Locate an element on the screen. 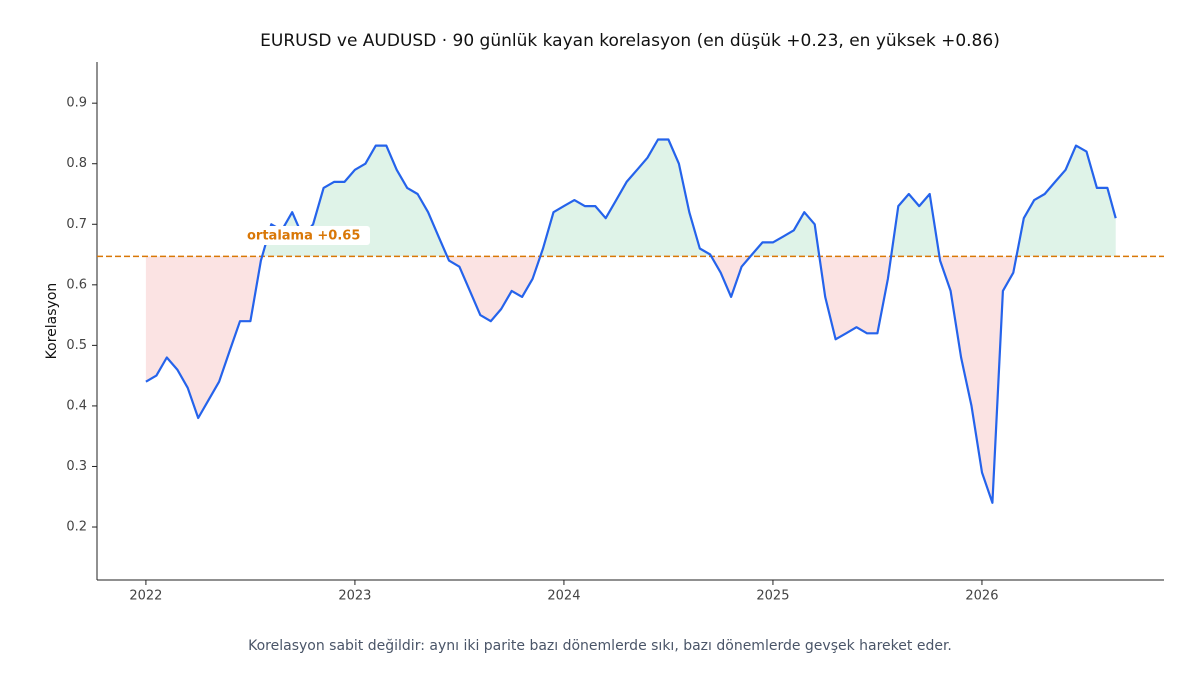 The height and width of the screenshot is (675, 1200). y-tick-label: 0.2 is located at coordinates (76, 527).